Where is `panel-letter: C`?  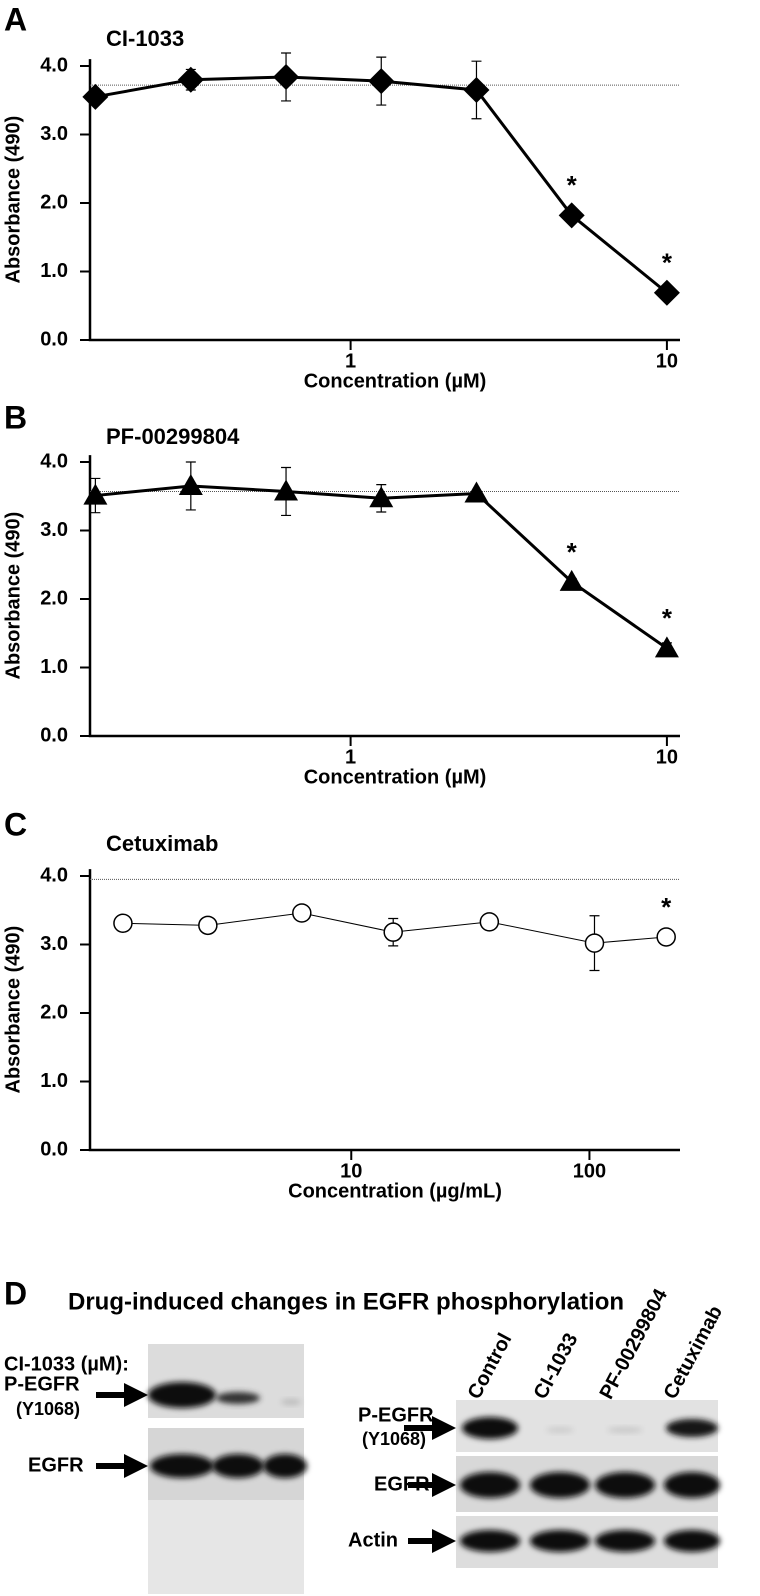 panel-letter: C is located at coordinates (15, 824).